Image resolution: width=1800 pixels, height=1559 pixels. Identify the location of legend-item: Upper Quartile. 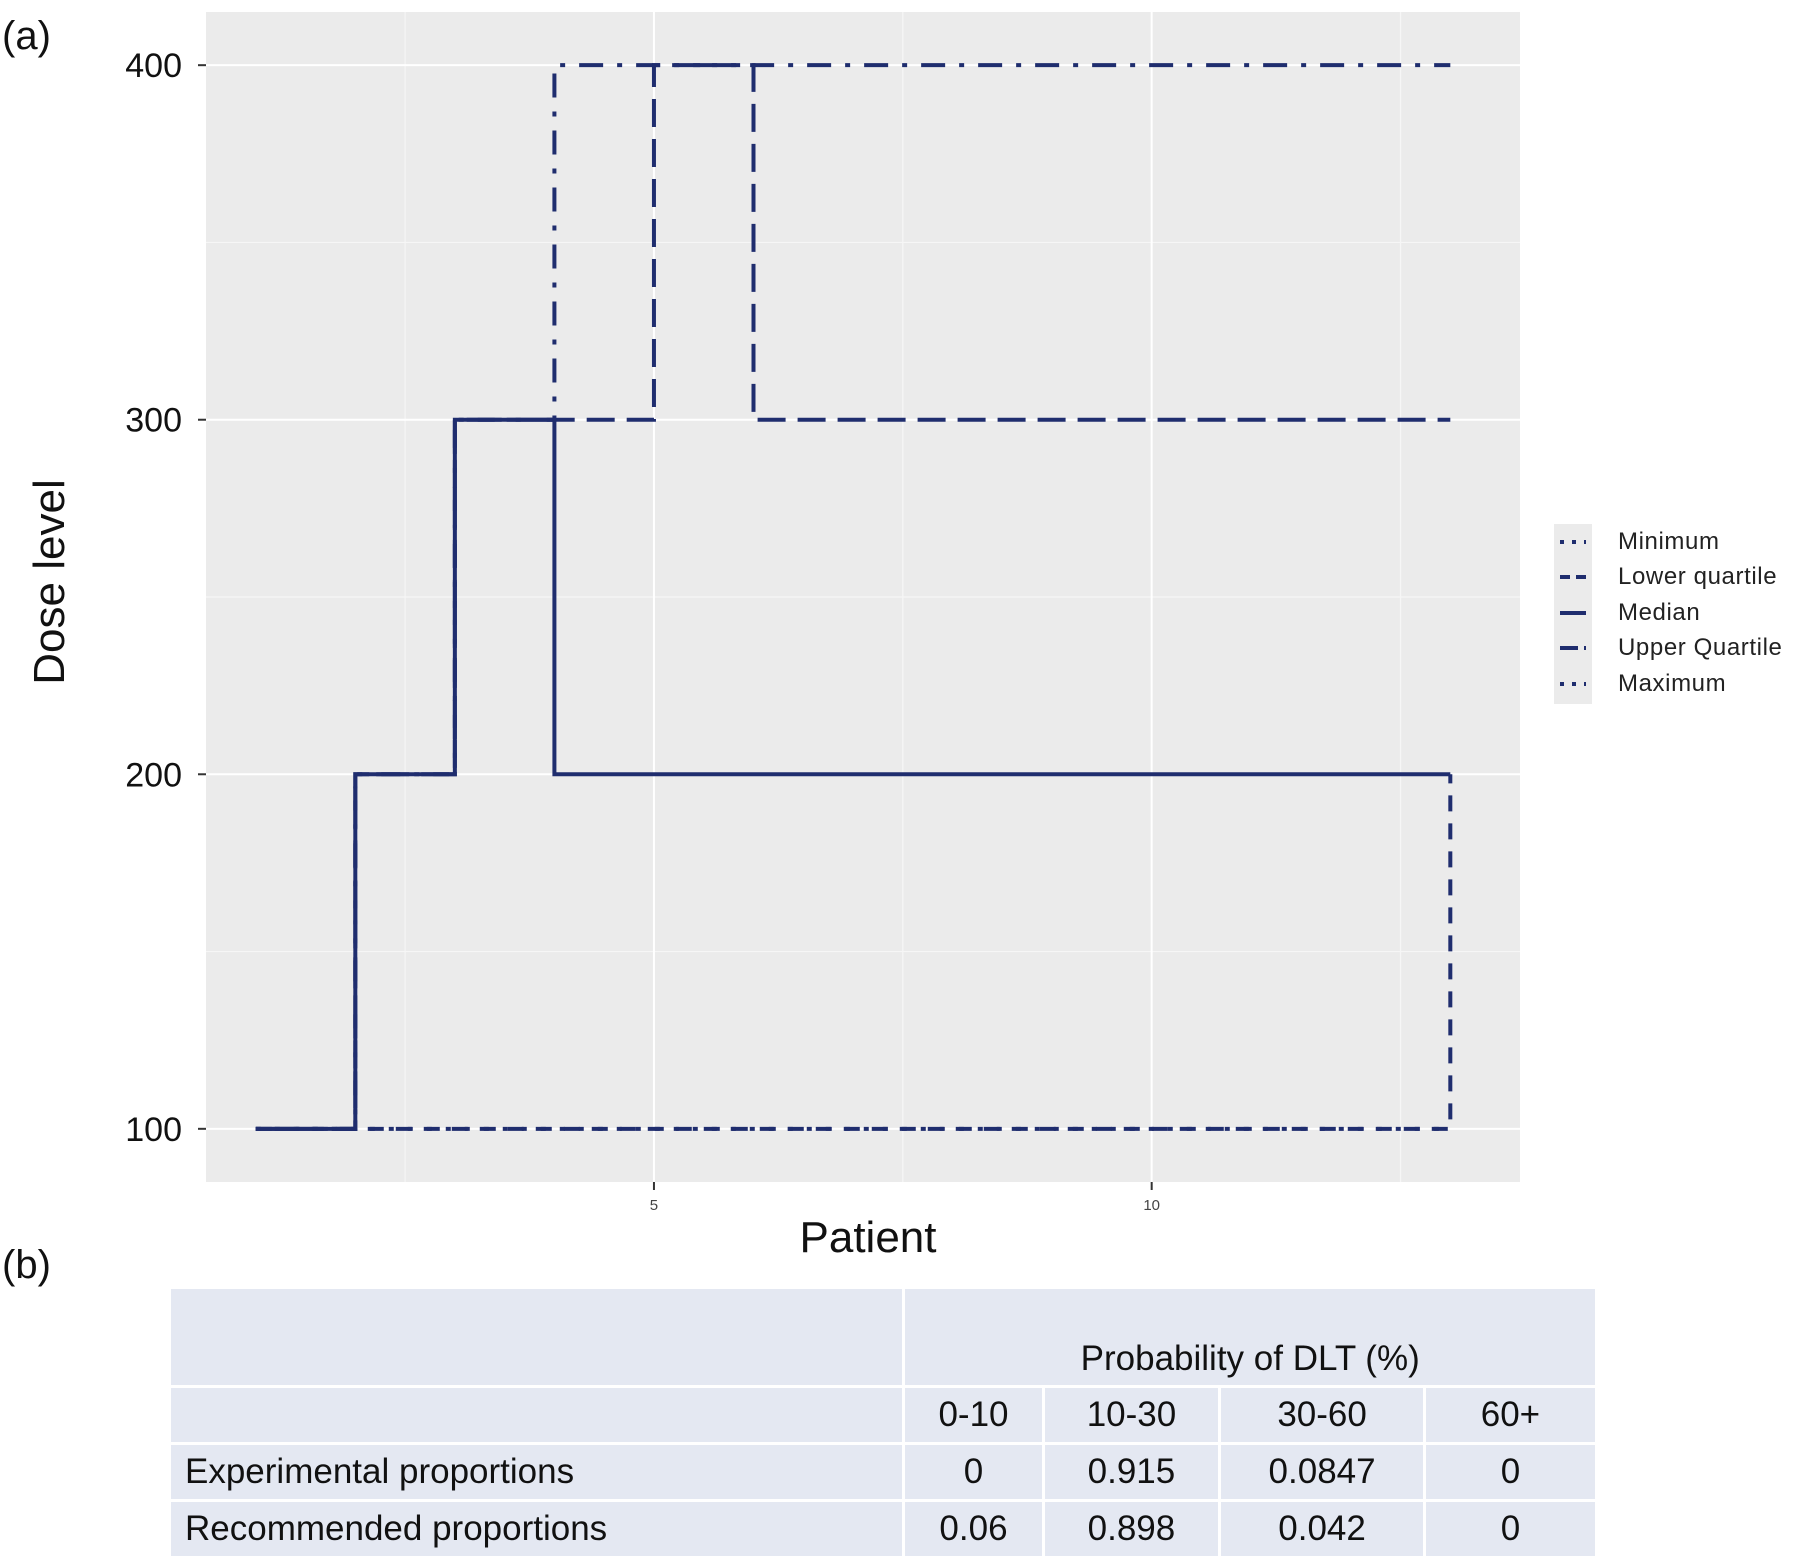
(1674, 649).